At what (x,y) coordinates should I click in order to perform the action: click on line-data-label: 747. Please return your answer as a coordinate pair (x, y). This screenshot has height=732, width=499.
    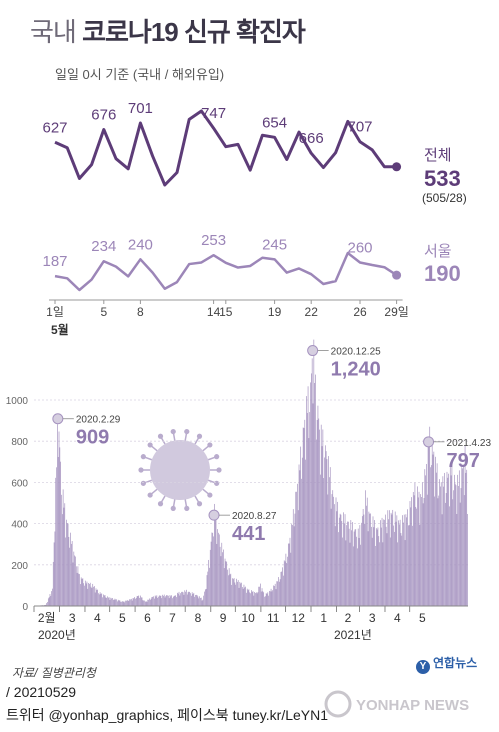
    Looking at the image, I should click on (213, 113).